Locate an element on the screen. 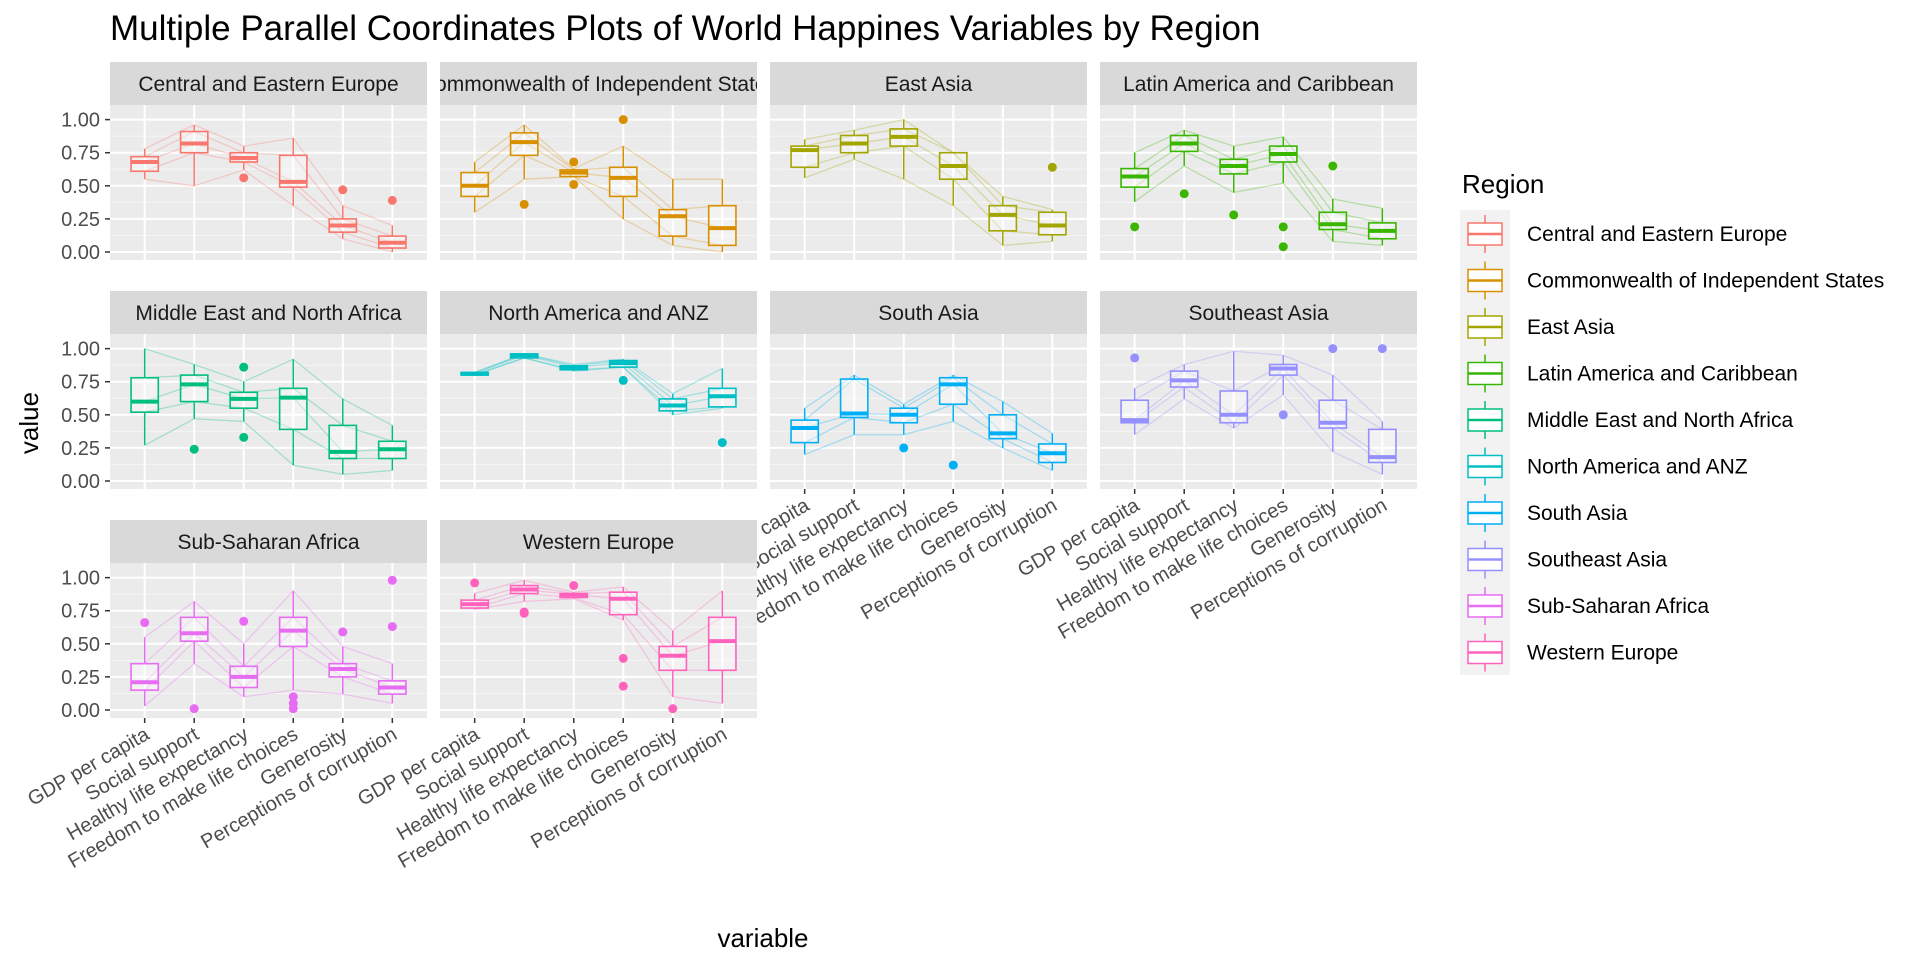 The image size is (1920, 960). y-tick-label: 0.00 is located at coordinates (80, 482).